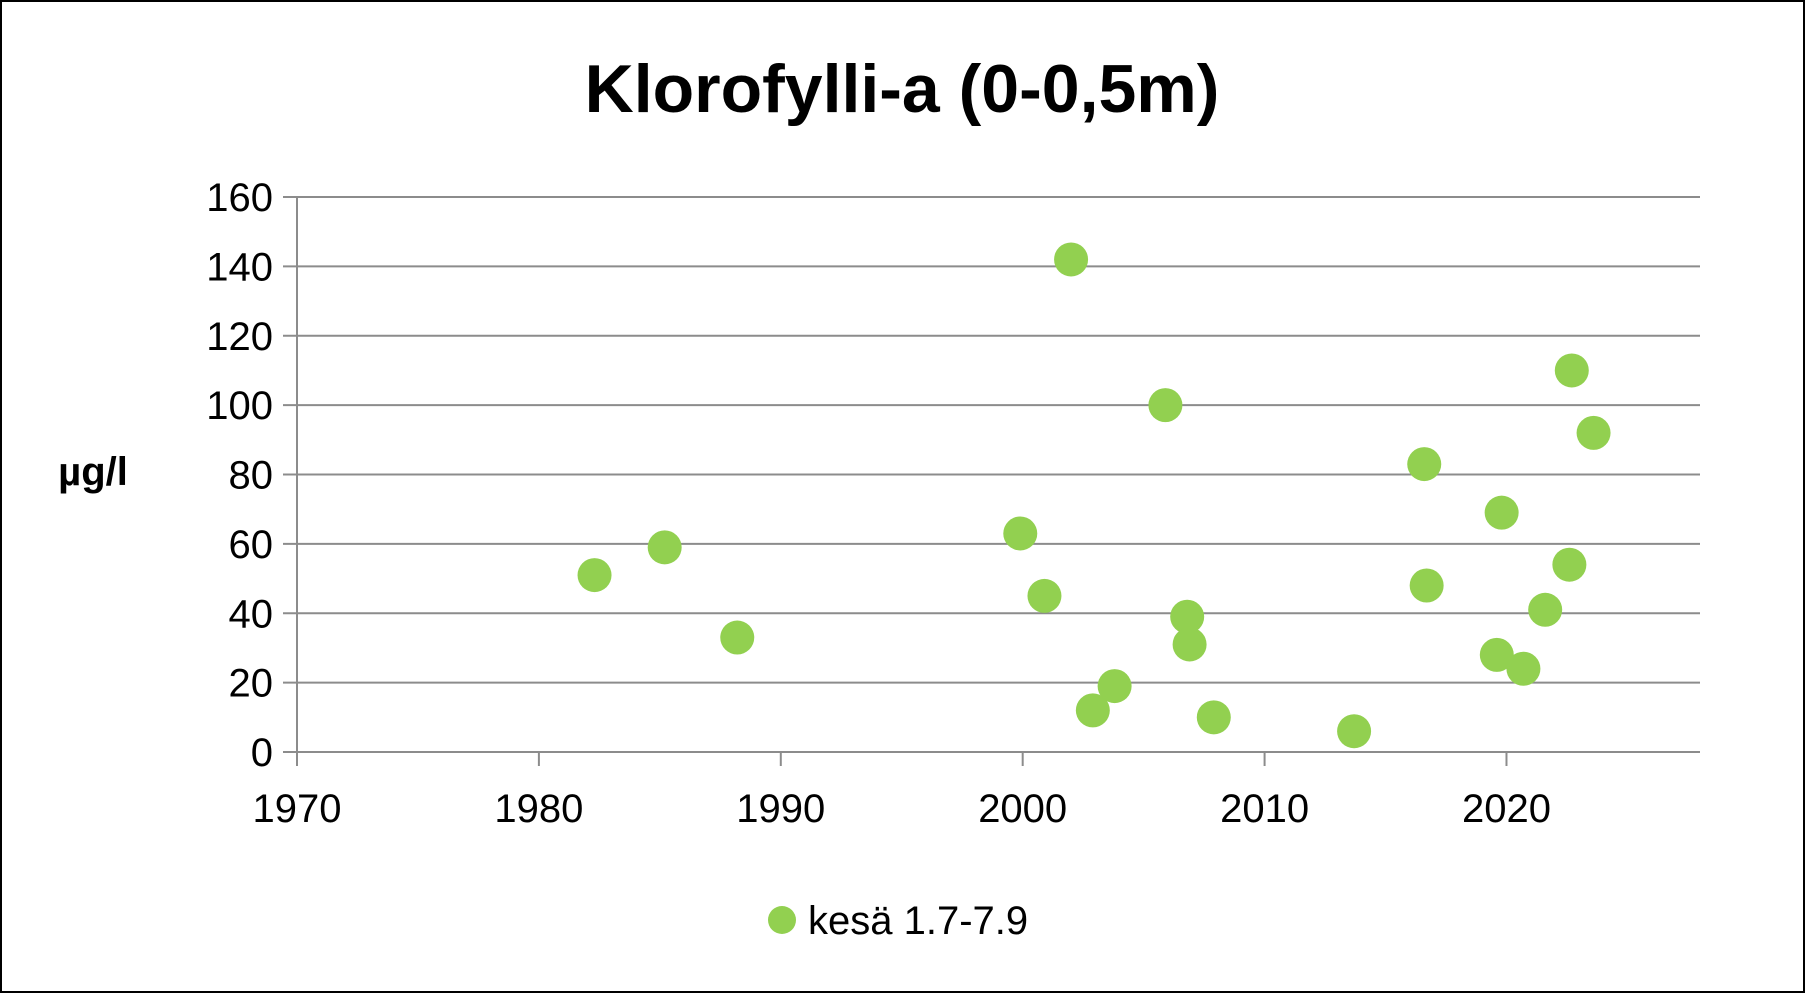 Image resolution: width=1805 pixels, height=993 pixels. What do you see at coordinates (262, 753) in the screenshot?
I see `y-tick-label: 0` at bounding box center [262, 753].